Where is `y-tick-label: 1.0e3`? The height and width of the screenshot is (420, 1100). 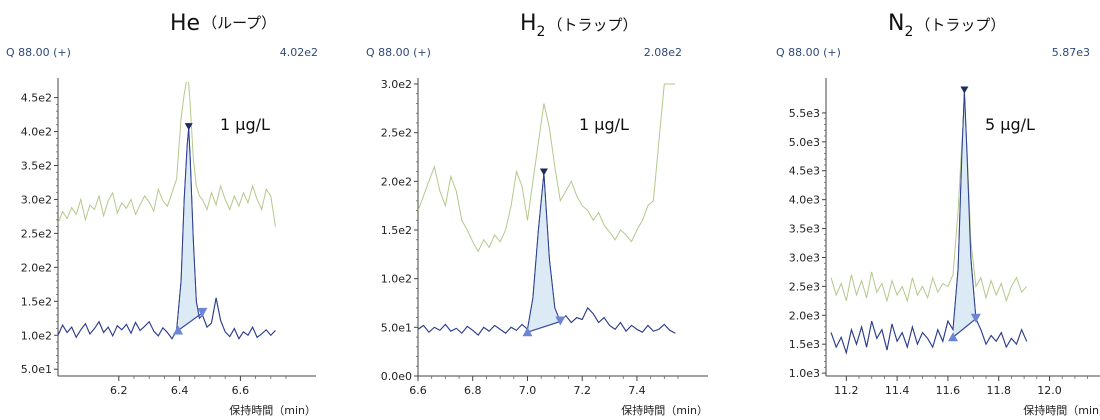
y-tick-label: 1.0e3 is located at coordinates (804, 373).